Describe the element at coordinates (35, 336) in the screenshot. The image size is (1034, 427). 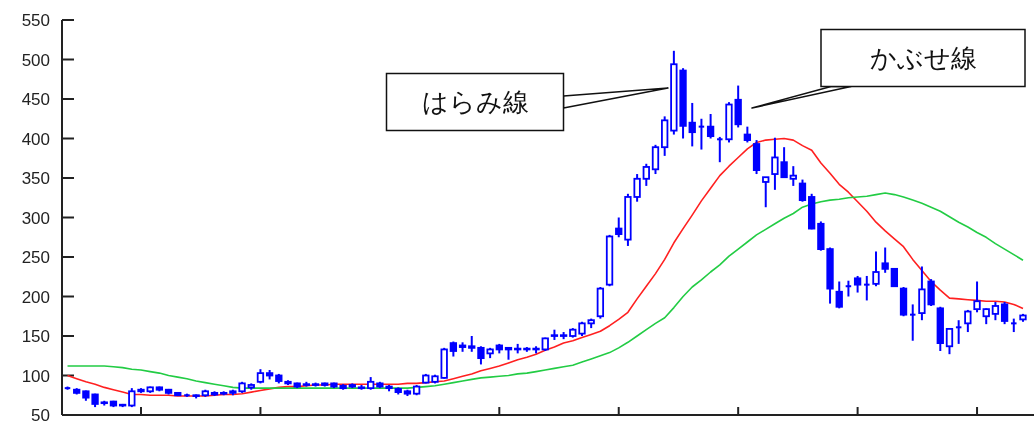
I see `y-tick-label: 150` at that location.